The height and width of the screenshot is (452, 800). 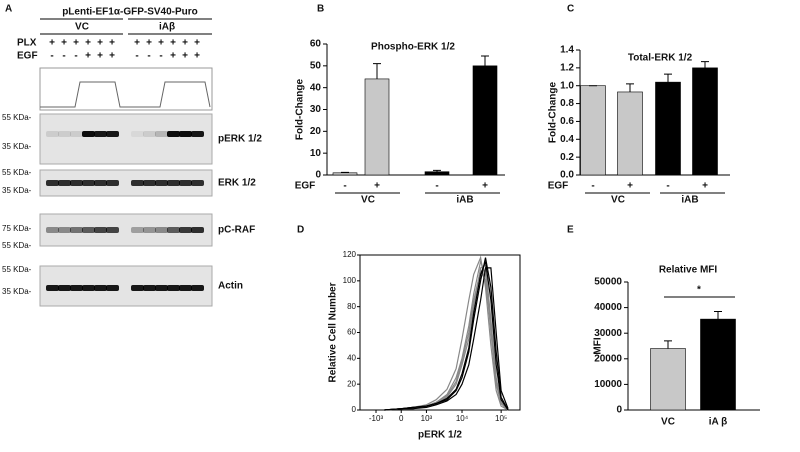 What do you see at coordinates (608, 333) in the screenshot?
I see `y-tick-label: 30000` at bounding box center [608, 333].